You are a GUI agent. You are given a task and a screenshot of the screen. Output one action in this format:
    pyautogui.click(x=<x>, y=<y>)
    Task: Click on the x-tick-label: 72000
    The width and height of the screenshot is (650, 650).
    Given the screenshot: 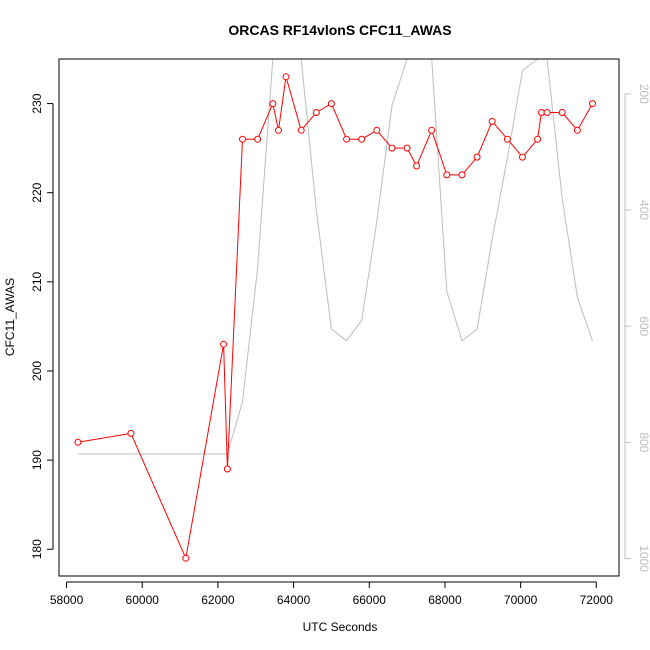 What is the action you would take?
    pyautogui.click(x=597, y=600)
    